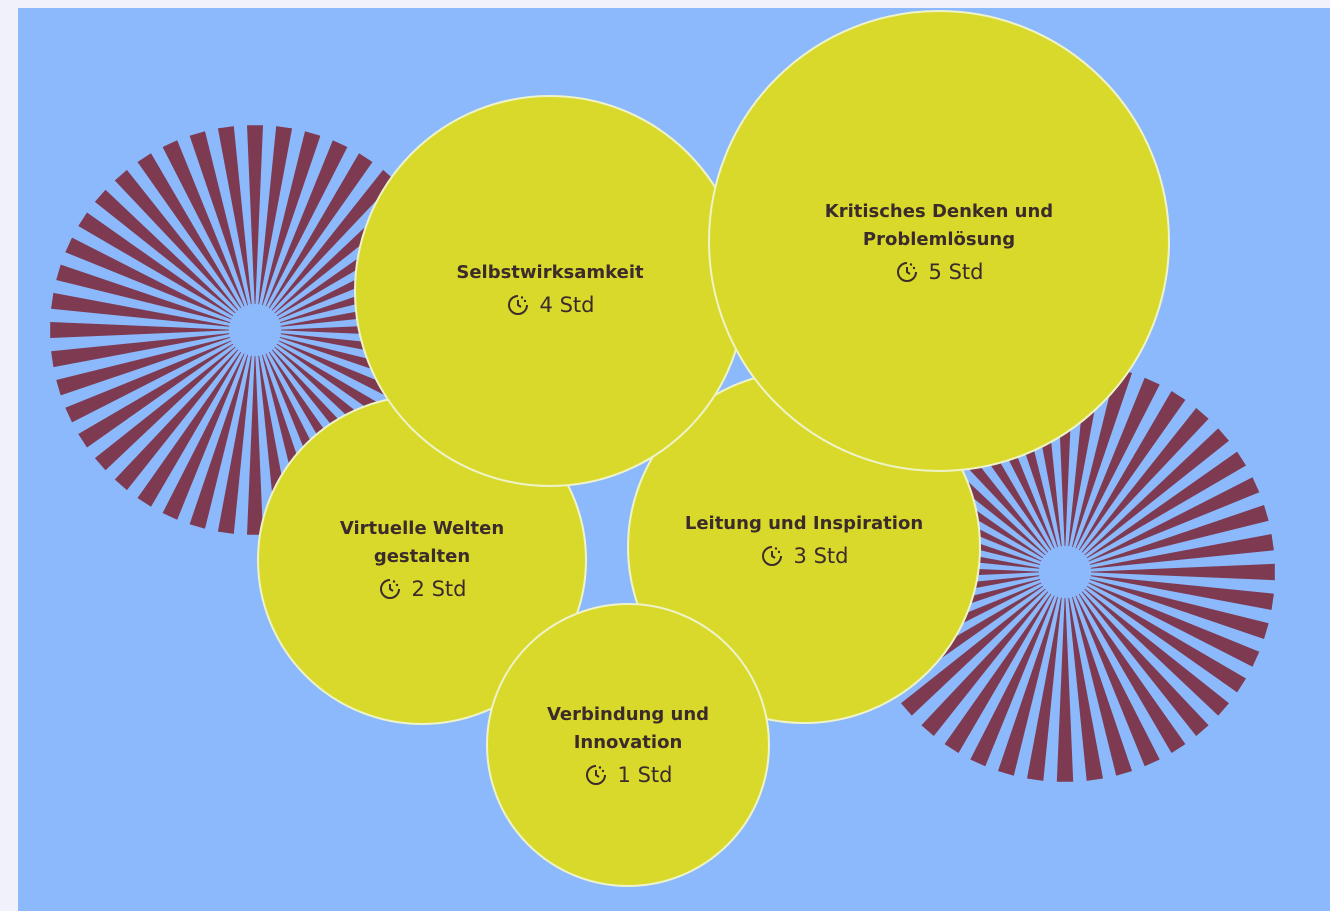 This screenshot has height=911, width=1330. I want to click on bubble-title: Leitung und Inspiration, so click(804, 523).